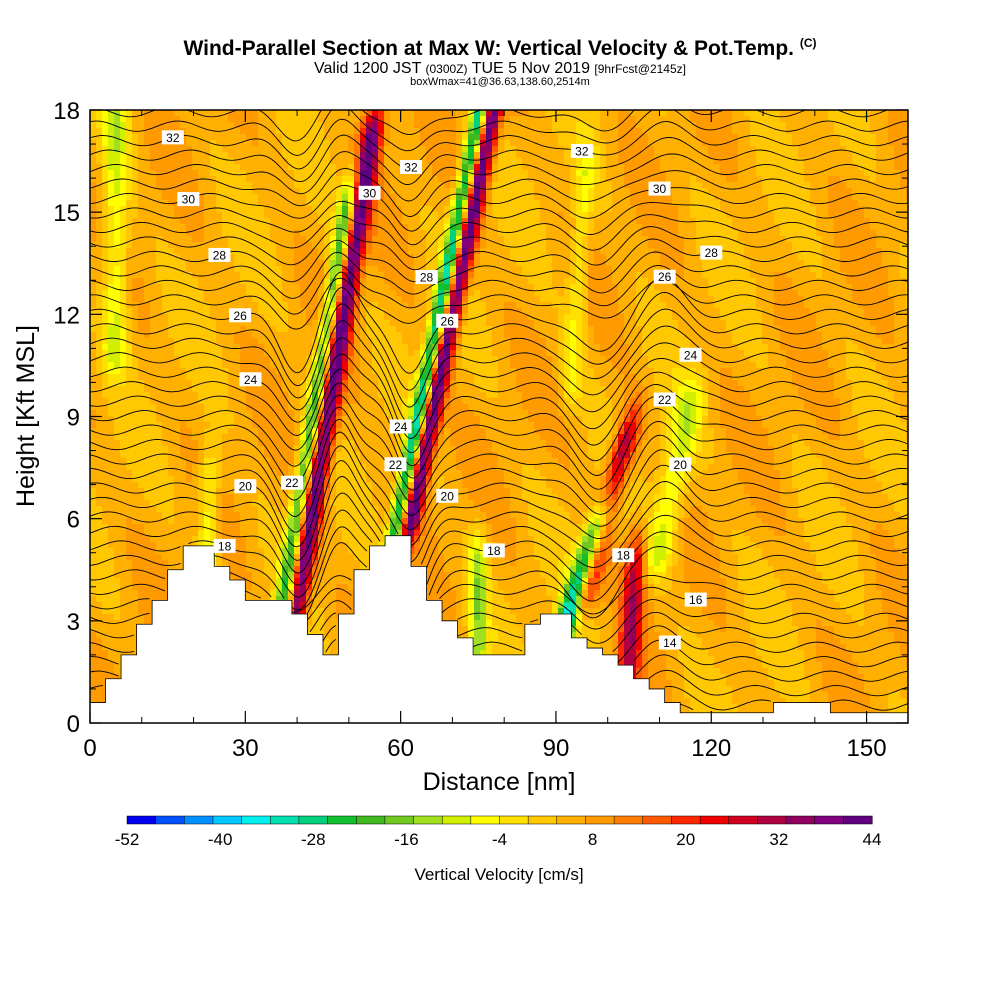 This screenshot has width=1000, height=1000. What do you see at coordinates (530, 68) in the screenshot?
I see `valid-date: TUE 5 Nov 2019` at bounding box center [530, 68].